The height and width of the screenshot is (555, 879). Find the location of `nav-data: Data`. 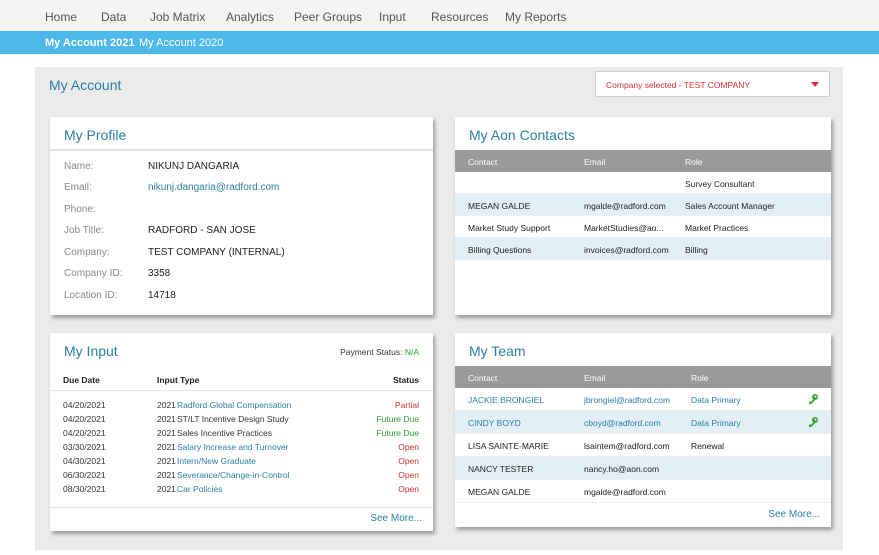

nav-data: Data is located at coordinates (114, 17).